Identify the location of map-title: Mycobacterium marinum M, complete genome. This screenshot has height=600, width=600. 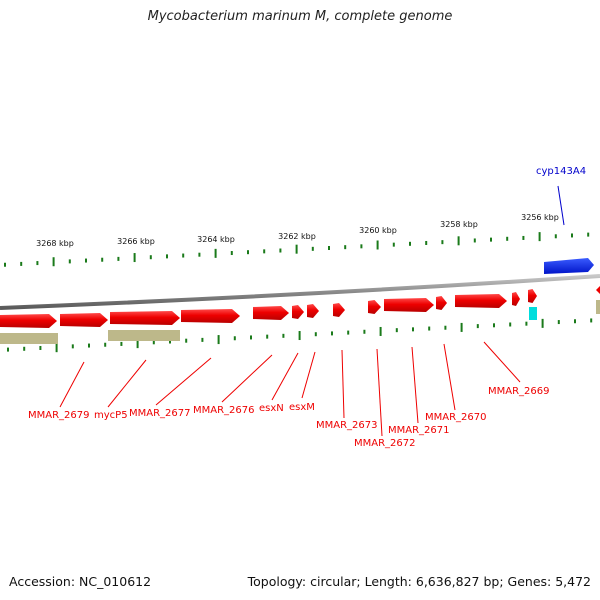
(300, 16).